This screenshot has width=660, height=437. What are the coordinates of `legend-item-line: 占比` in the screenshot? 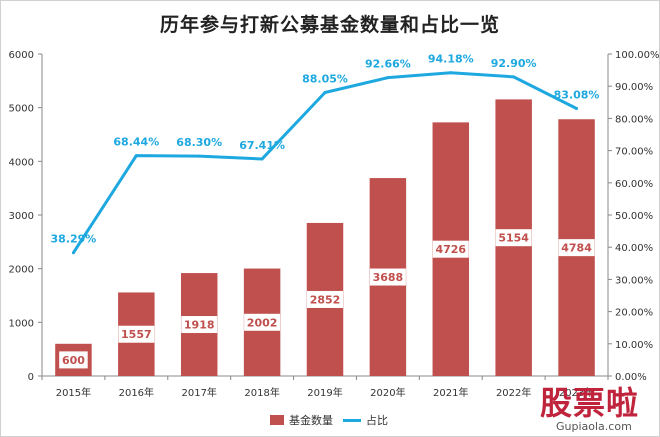 It's located at (365, 420).